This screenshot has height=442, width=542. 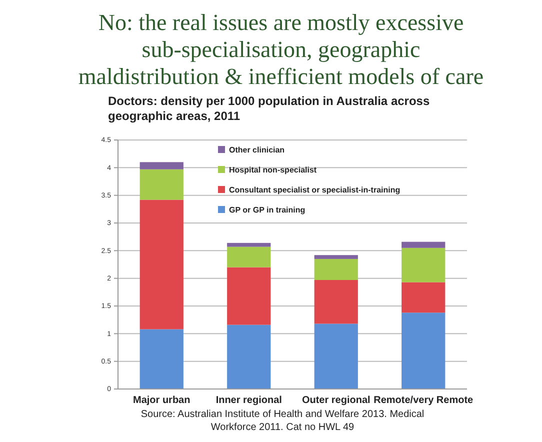 What do you see at coordinates (161, 400) in the screenshot?
I see `x-tick-label: Major urban` at bounding box center [161, 400].